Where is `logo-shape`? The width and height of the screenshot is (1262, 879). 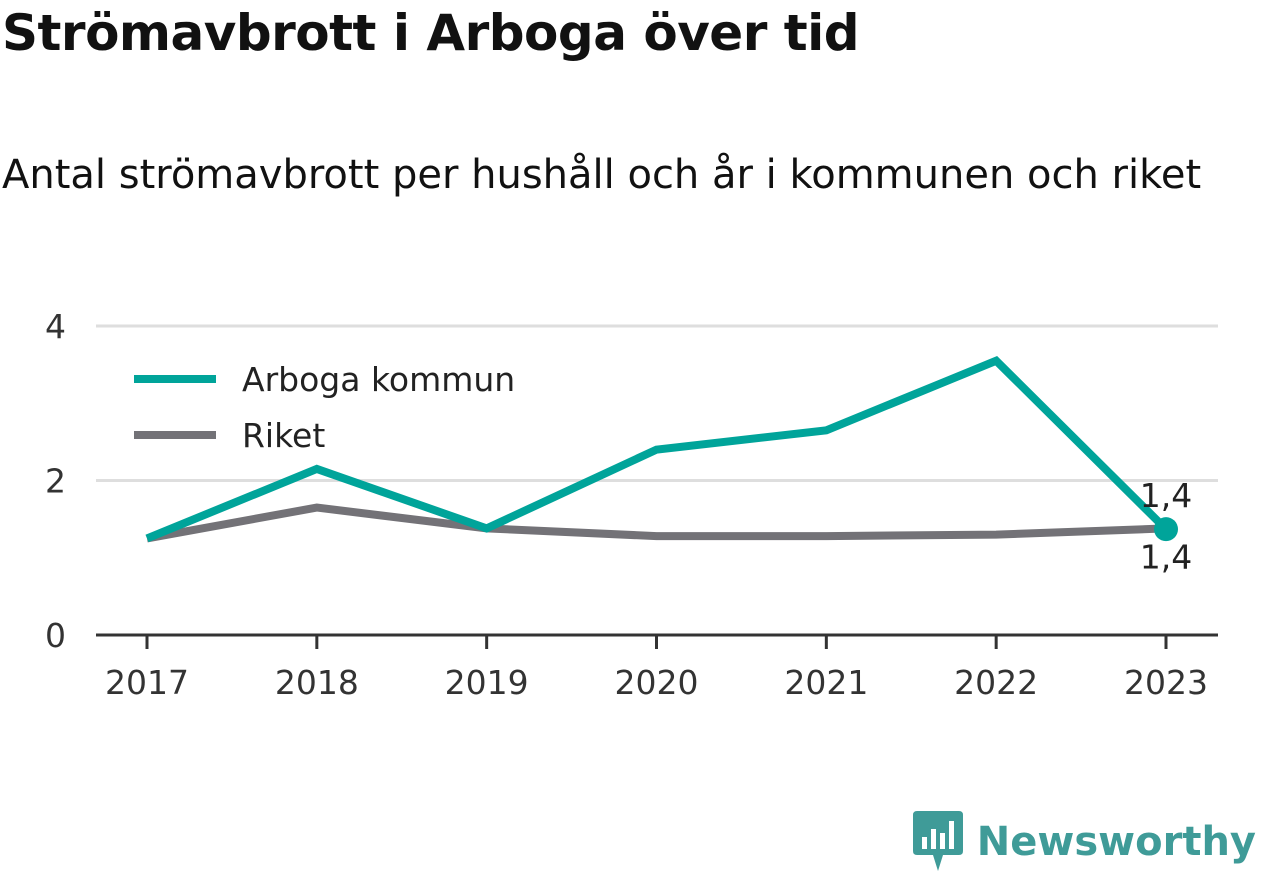 logo-shape is located at coordinates (937, 841).